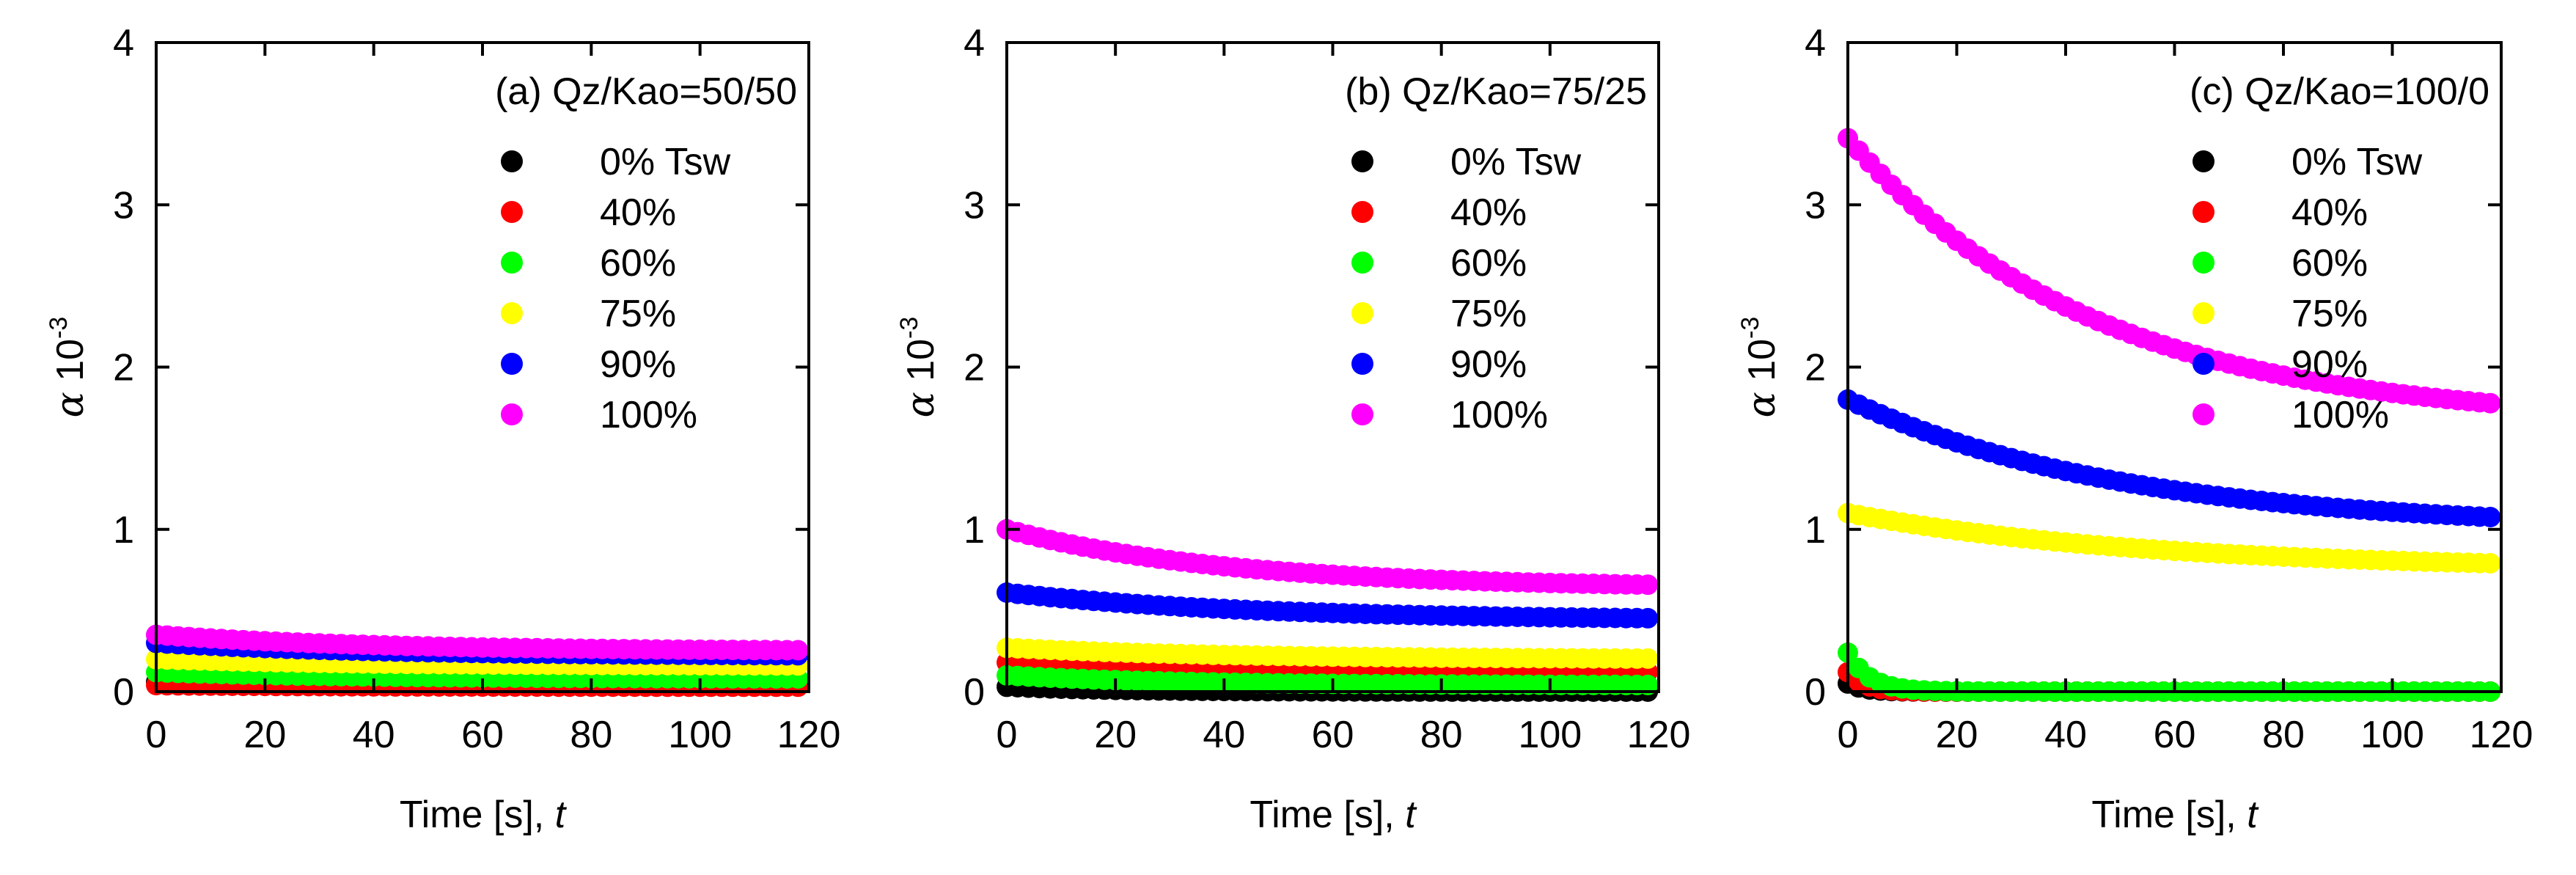  What do you see at coordinates (646, 91) in the screenshot?
I see `panel-title: (a) Qz/Kao=50/50` at bounding box center [646, 91].